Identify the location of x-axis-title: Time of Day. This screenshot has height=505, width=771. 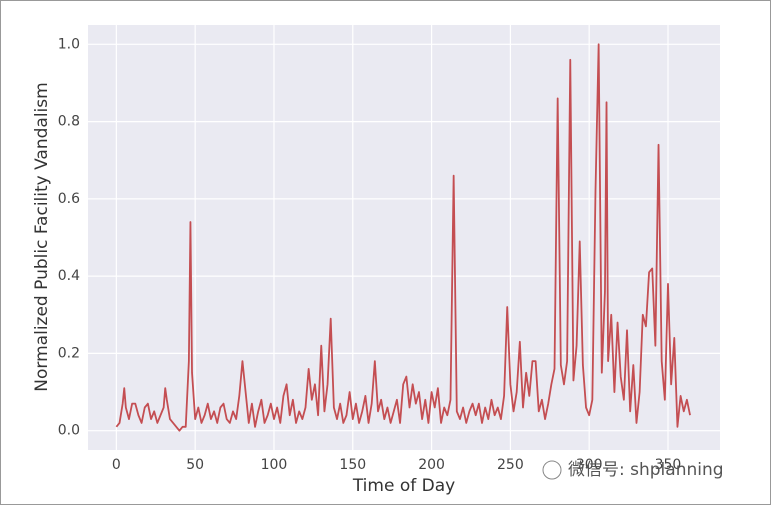
(403, 486).